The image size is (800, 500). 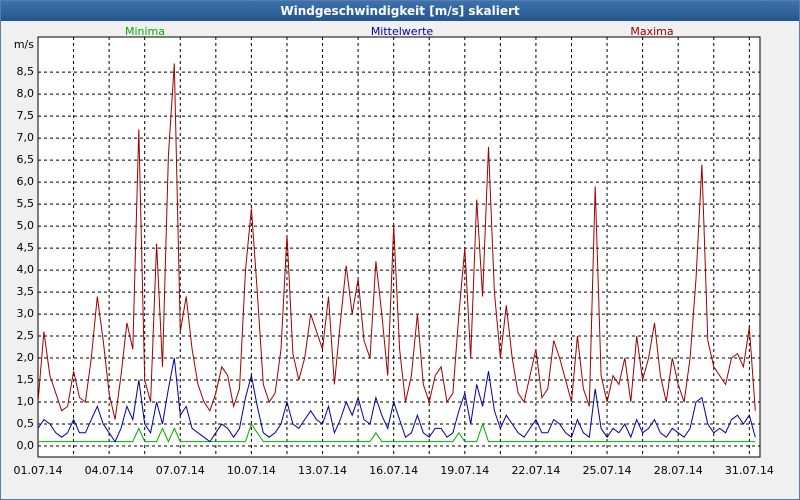 What do you see at coordinates (26, 423) in the screenshot?
I see `y-tick-label: 0,5` at bounding box center [26, 423].